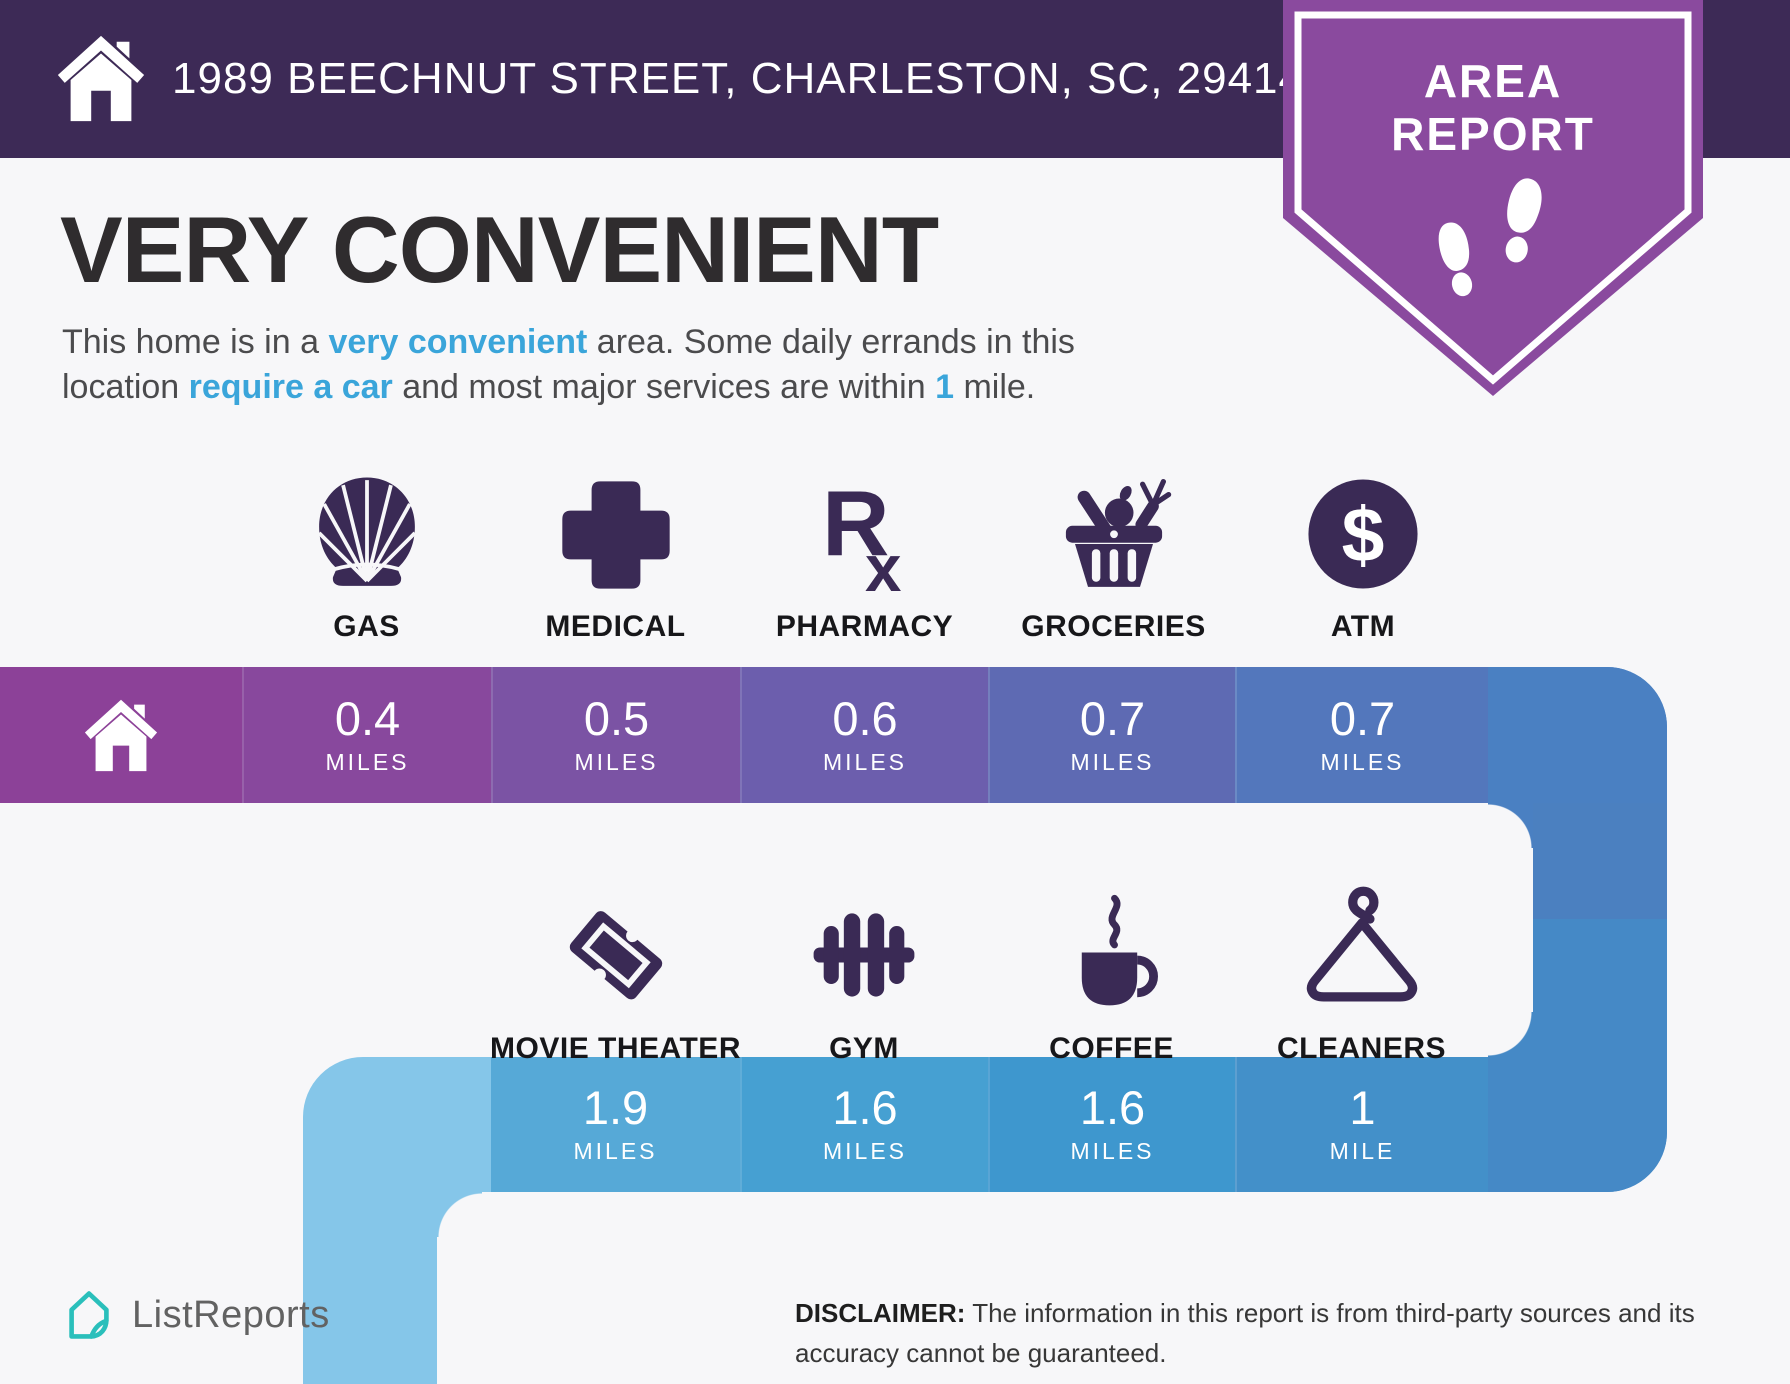  I want to click on service-label: GYM, so click(864, 1048).